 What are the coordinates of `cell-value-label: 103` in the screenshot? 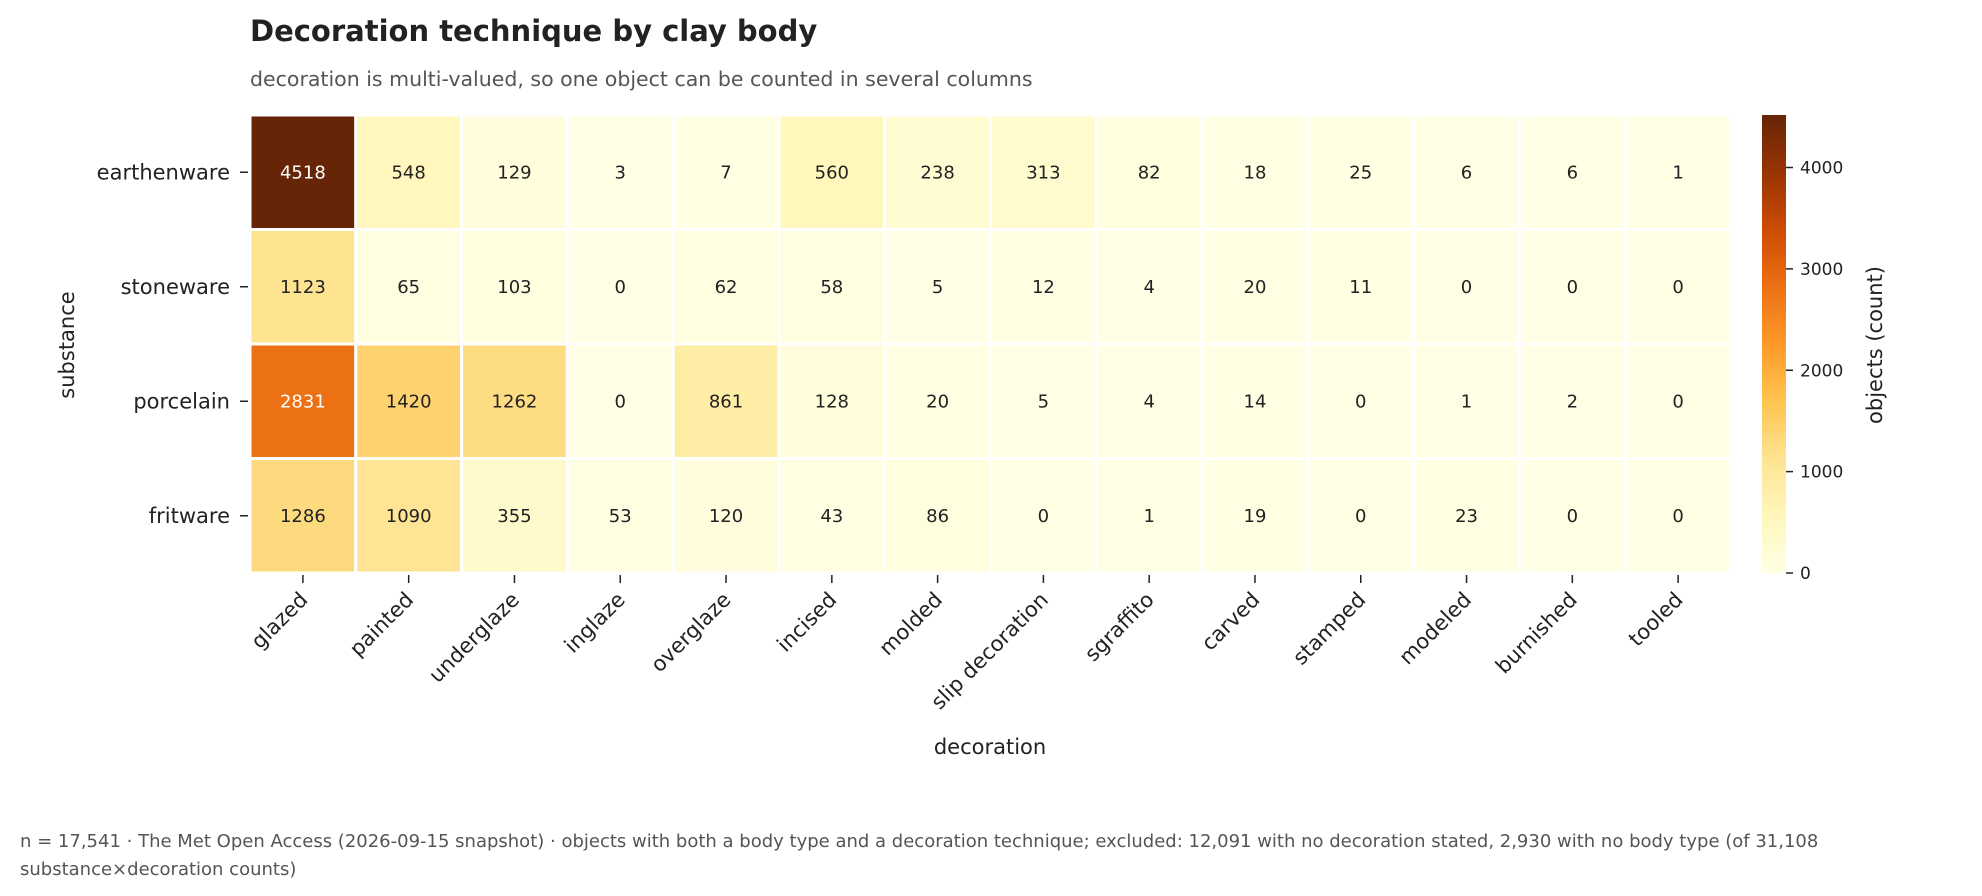 It's located at (514, 287).